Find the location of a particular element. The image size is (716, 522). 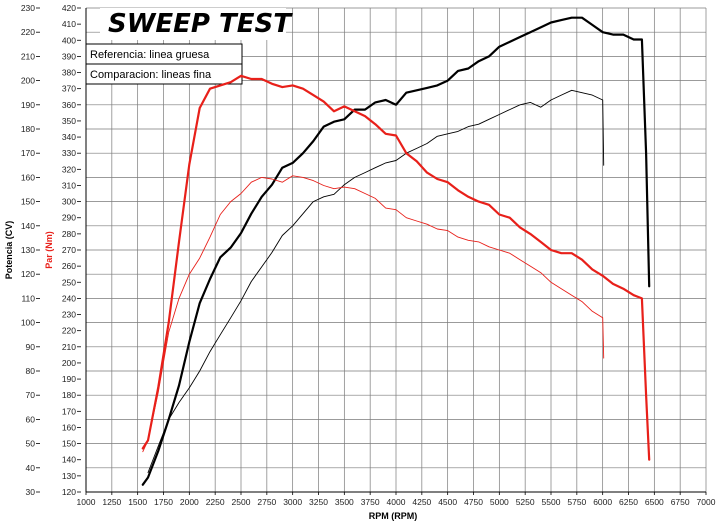

y-left-tick-label: 30 is located at coordinates (31, 492).